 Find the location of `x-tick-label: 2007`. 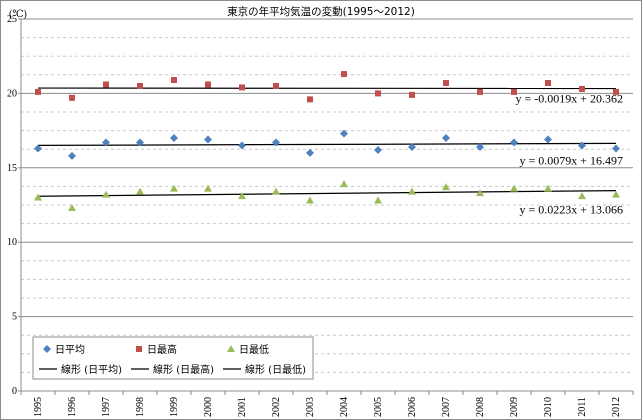

x-tick-label: 2007 is located at coordinates (446, 407).